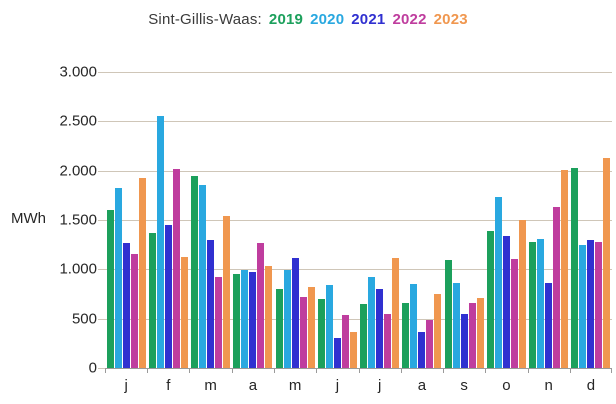 This screenshot has width=616, height=404. Describe the element at coordinates (78, 269) in the screenshot. I see `y-tick-label-1.000: 1.000` at that location.